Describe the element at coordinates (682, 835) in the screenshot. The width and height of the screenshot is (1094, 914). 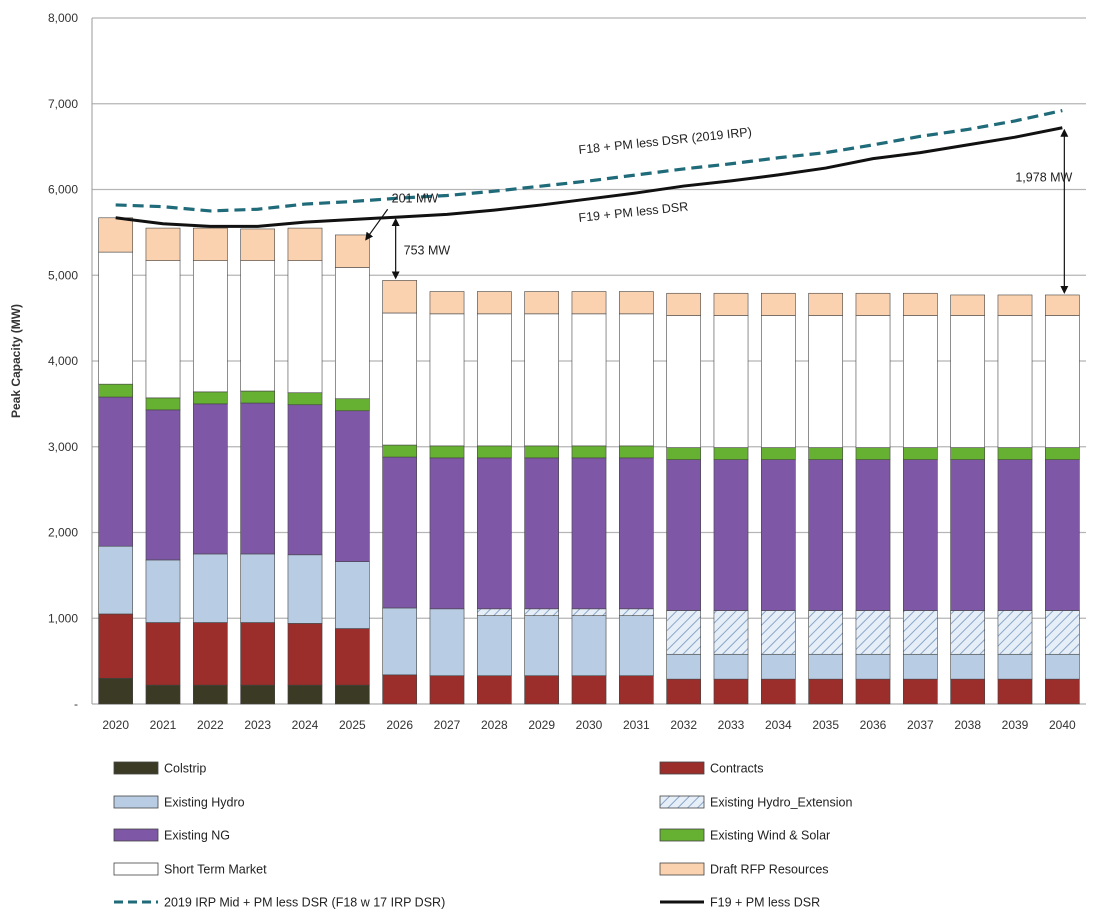
I see `legend-swatch-existing-wind-solar` at that location.